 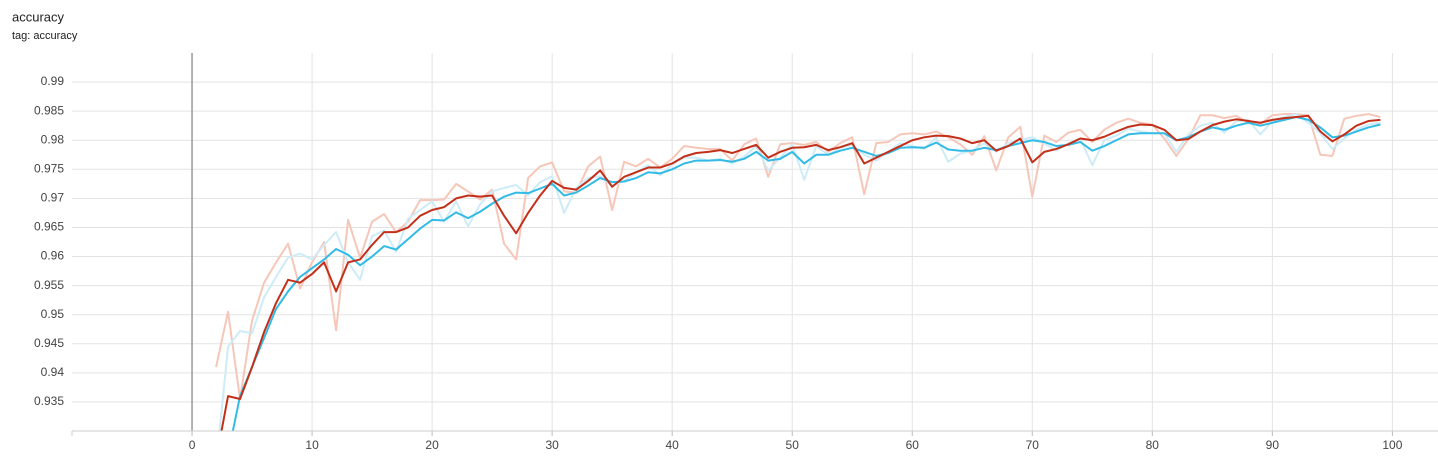 I want to click on y-tick-label: 0.945, so click(x=49, y=343).